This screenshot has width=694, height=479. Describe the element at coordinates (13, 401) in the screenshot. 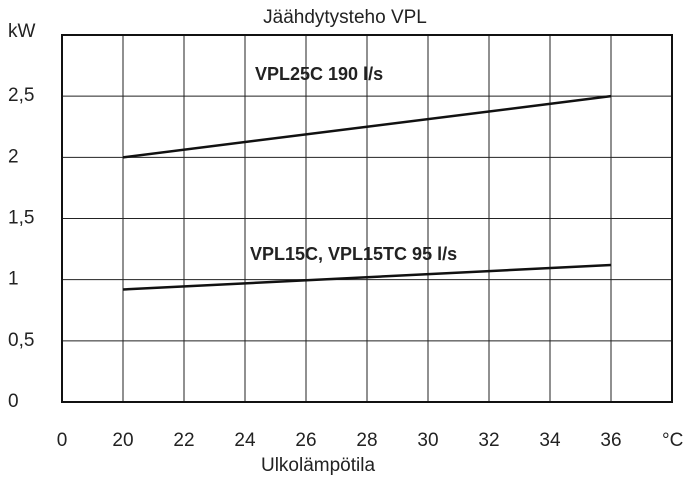

I see `y-tick-label: 0` at that location.